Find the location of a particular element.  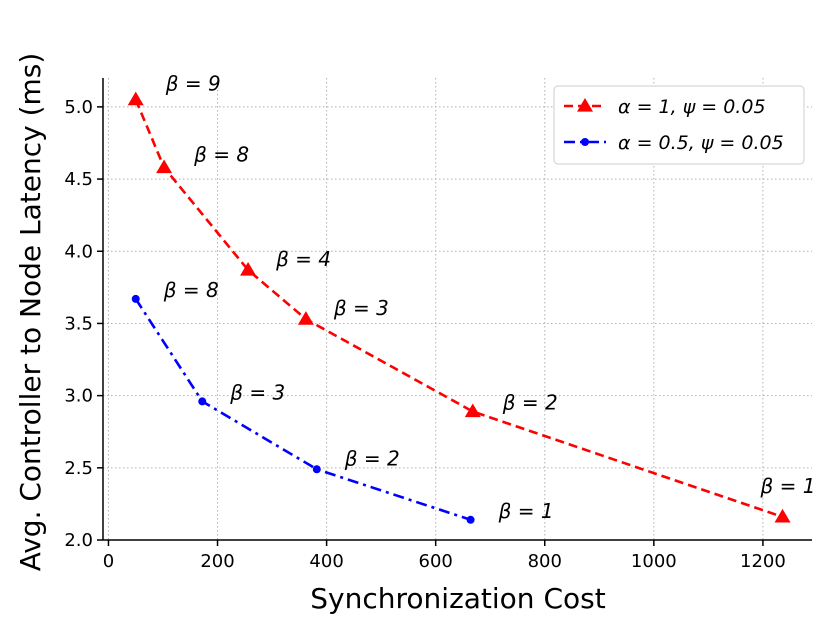

y-axis-label: Avg. Controller to Node Latency (ms) is located at coordinates (30, 312).